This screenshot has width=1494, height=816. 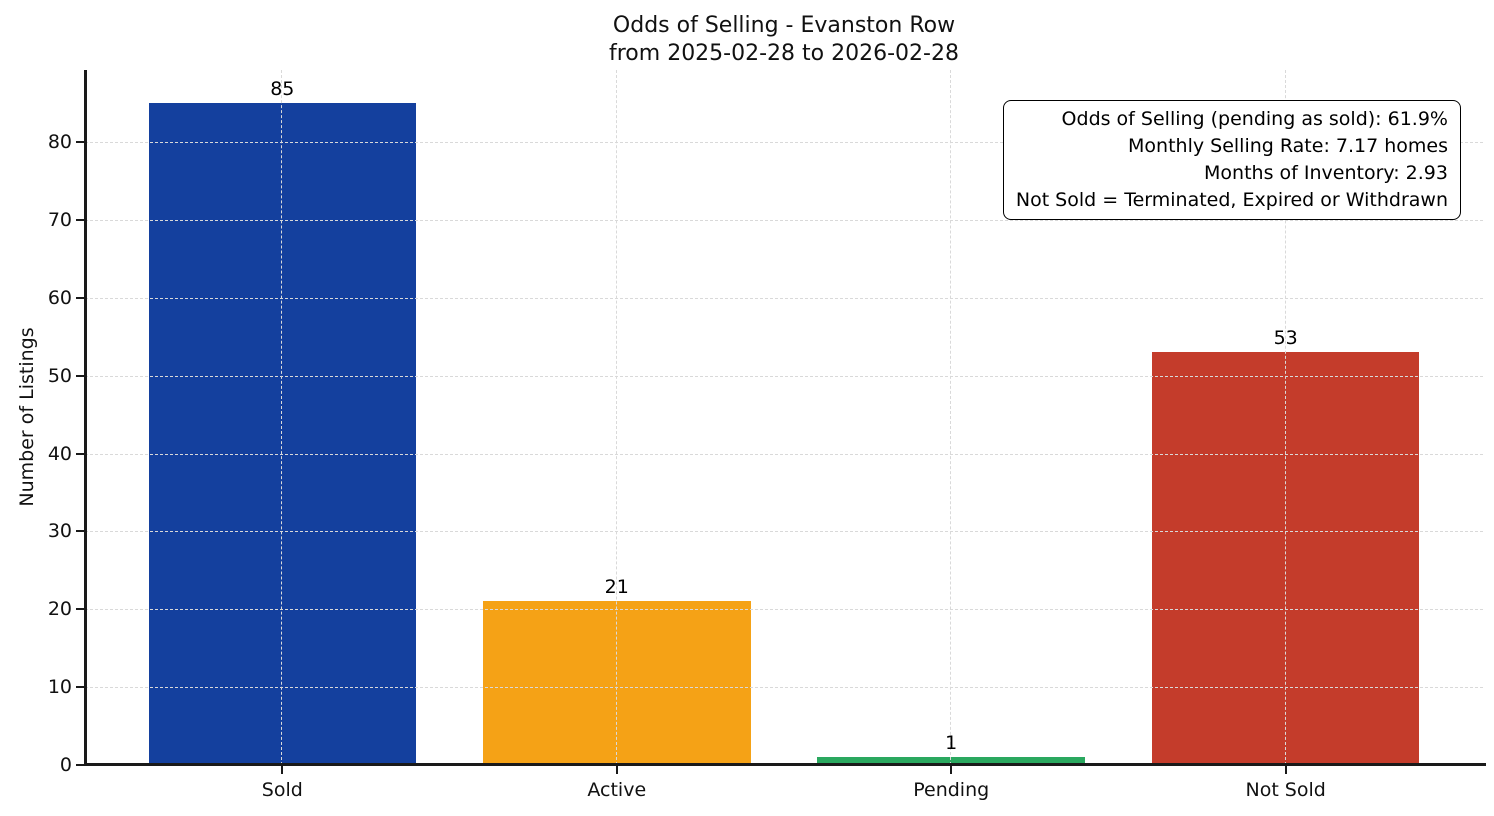 I want to click on x-tick-label: Pending, so click(x=951, y=790).